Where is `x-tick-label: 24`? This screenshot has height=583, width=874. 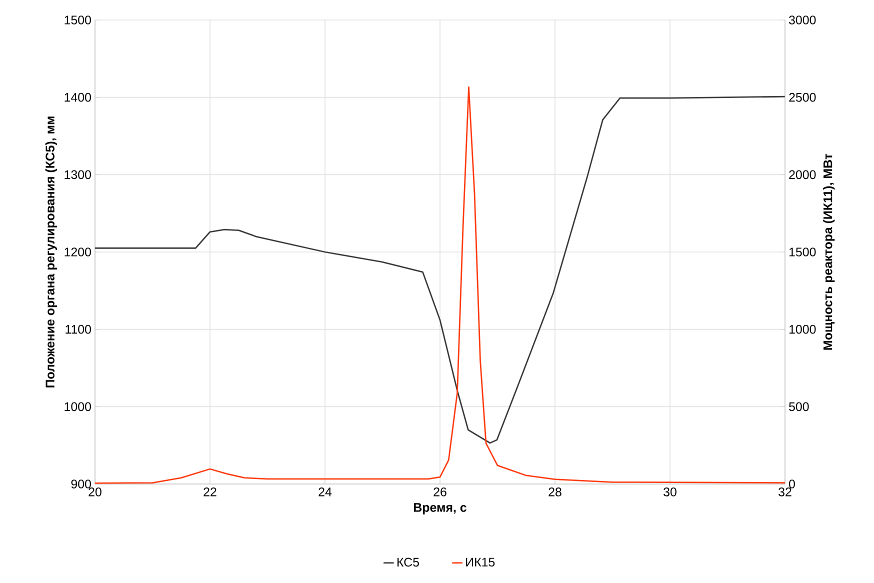 x-tick-label: 24 is located at coordinates (325, 492).